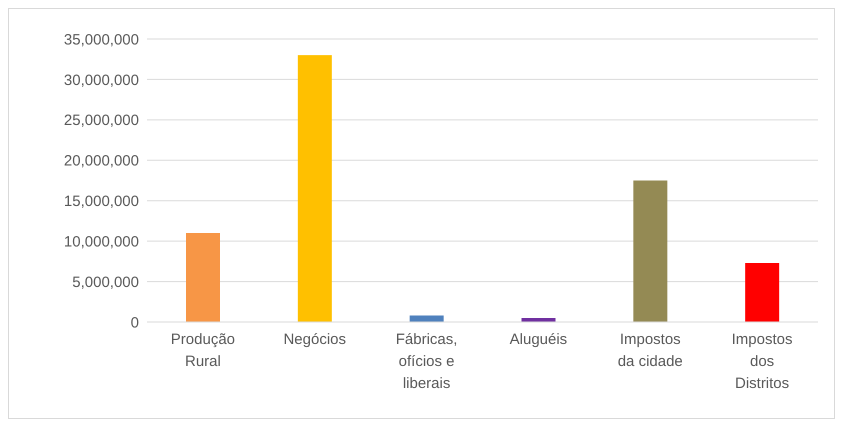 Image resolution: width=843 pixels, height=427 pixels. I want to click on y-tick-label: 5,000,000, so click(105, 282).